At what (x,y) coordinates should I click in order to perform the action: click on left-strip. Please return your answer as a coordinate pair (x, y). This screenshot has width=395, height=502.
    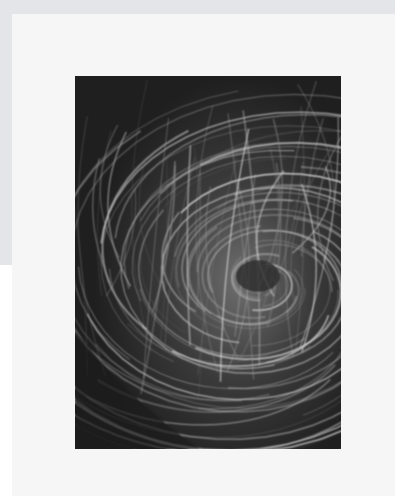
    Looking at the image, I should click on (6, 132).